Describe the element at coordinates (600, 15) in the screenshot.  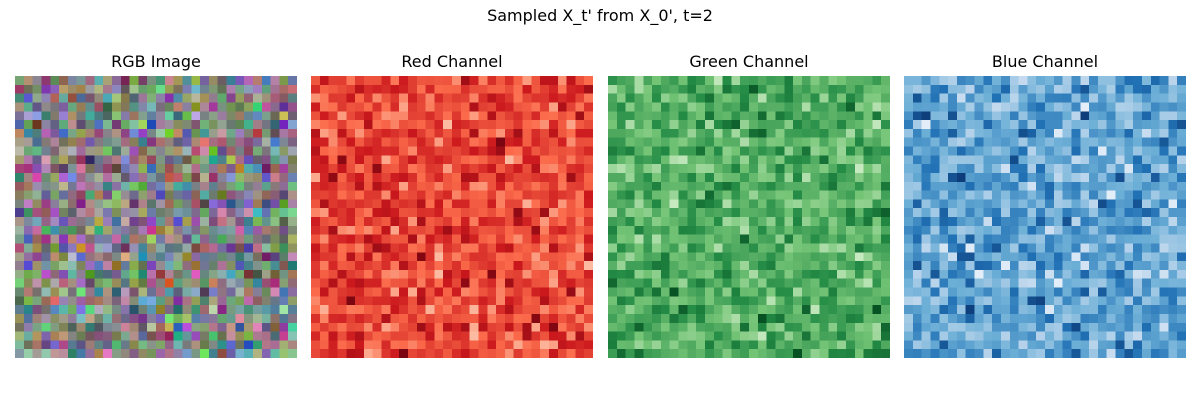
I see `figure-title: Sampled X_t' from X_0', t=2` at that location.